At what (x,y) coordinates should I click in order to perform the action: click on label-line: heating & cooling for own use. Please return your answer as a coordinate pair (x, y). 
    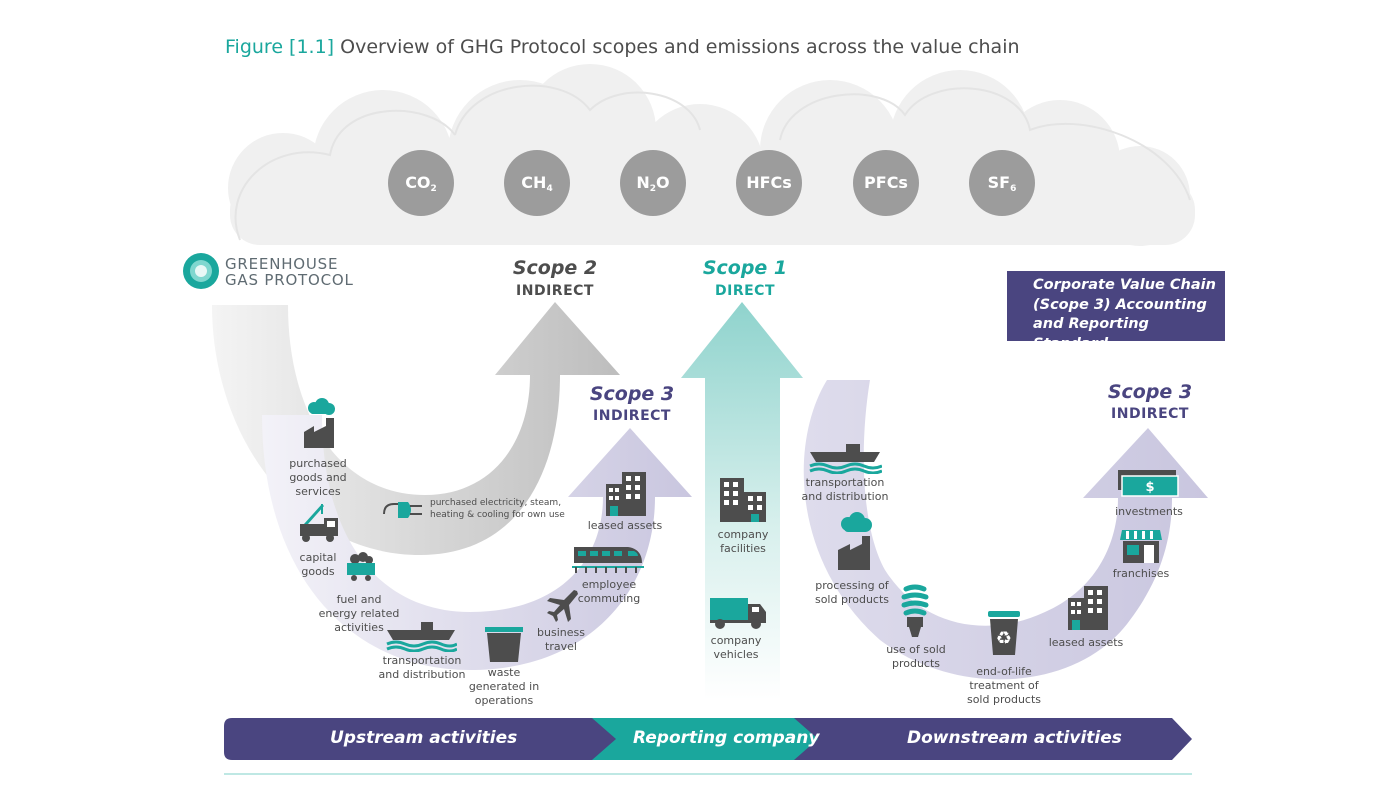
    Looking at the image, I should click on (497, 515).